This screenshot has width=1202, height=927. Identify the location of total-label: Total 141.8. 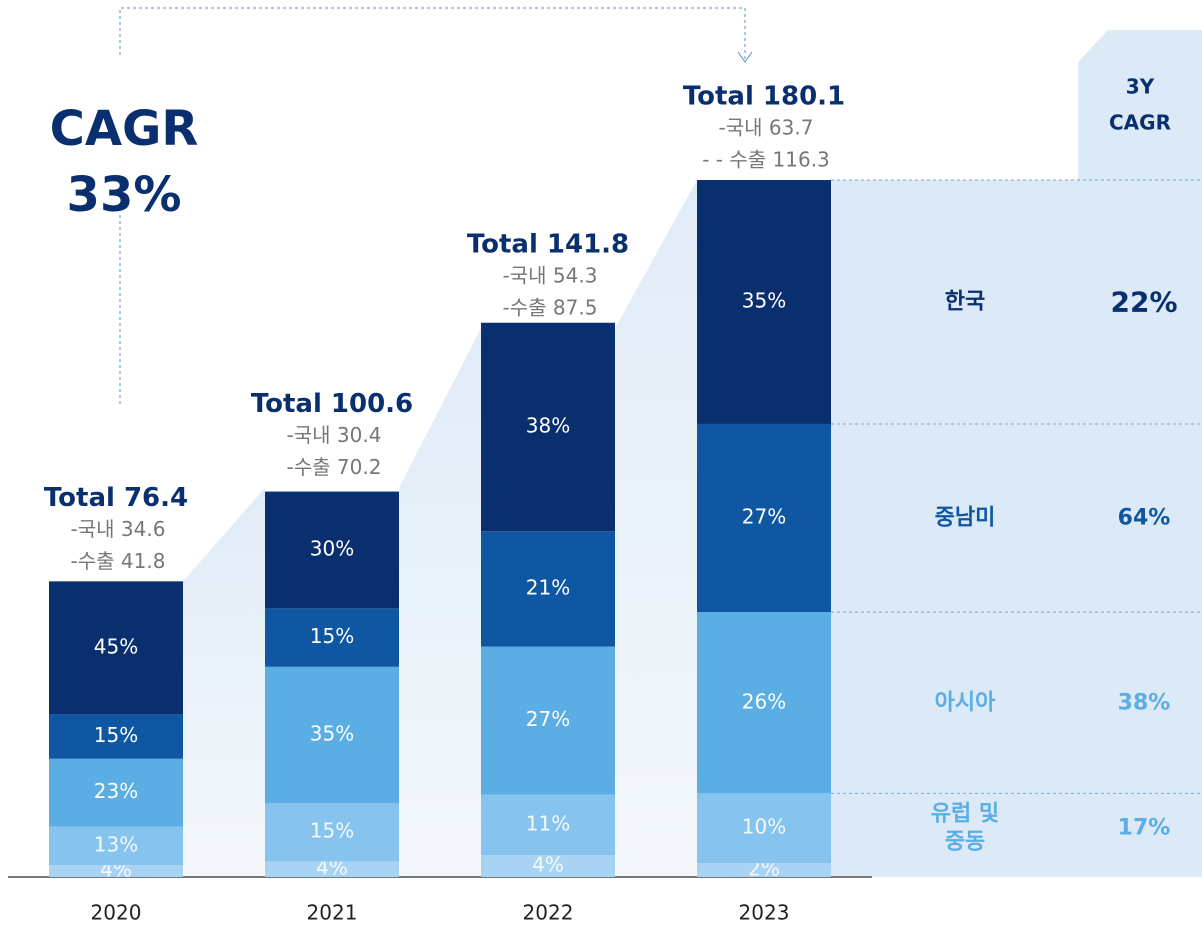
(548, 245).